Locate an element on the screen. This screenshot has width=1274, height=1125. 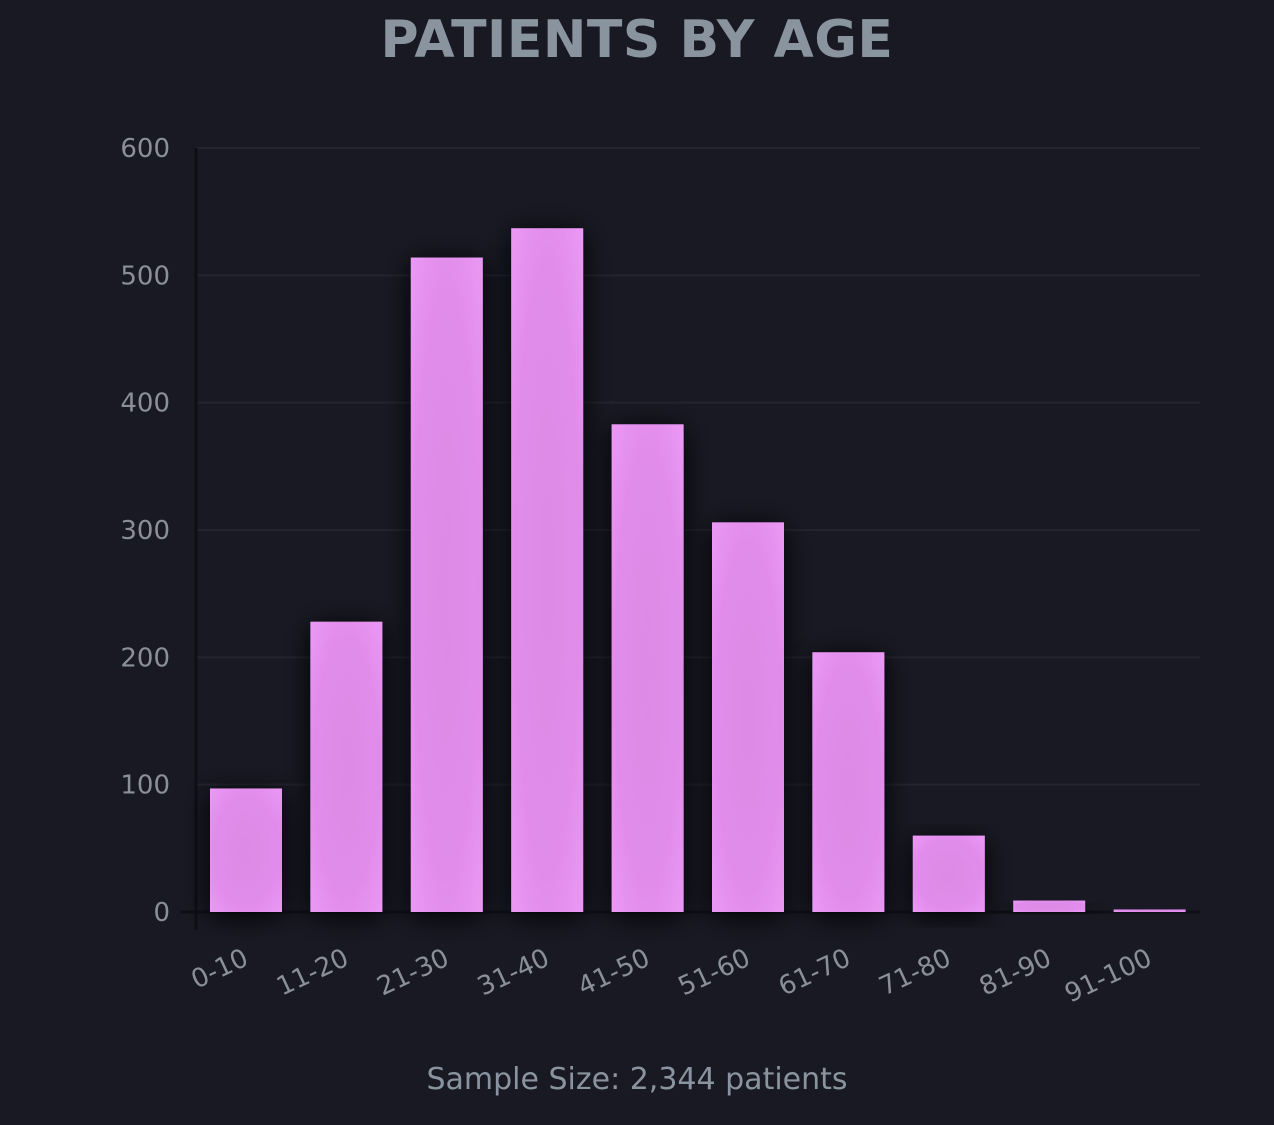
x-tick-label-91-100: 91-100 is located at coordinates (1108, 976).